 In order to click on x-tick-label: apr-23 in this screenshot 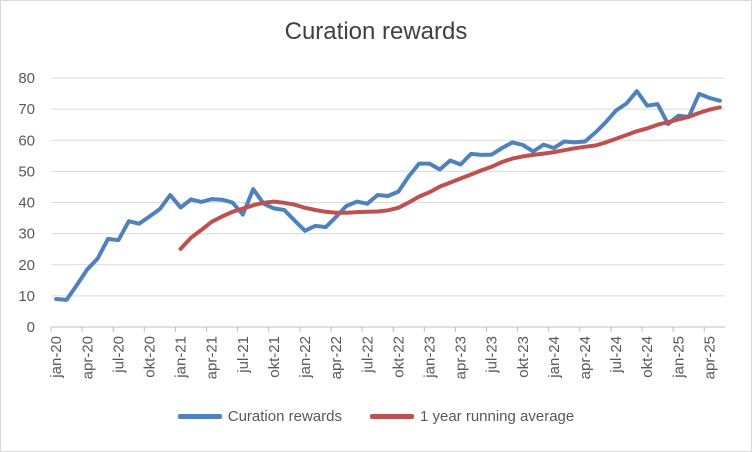, I will do `click(461, 357)`.